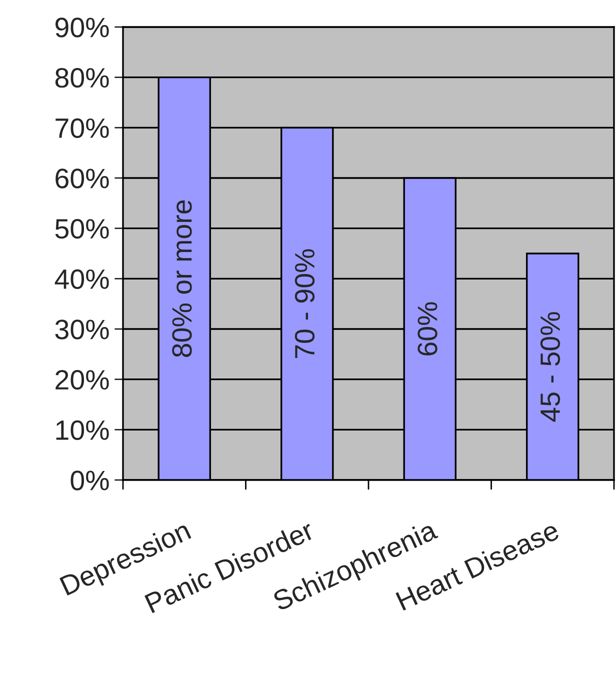  Describe the element at coordinates (89, 480) in the screenshot. I see `y-tick-label: 0%` at that location.